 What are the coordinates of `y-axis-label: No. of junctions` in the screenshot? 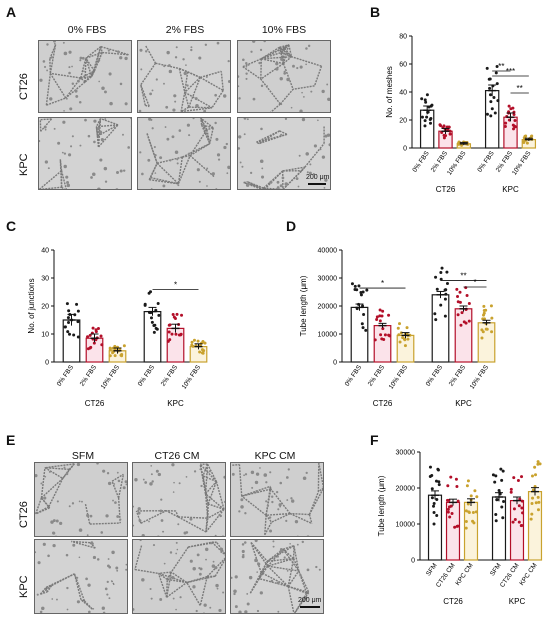 It's located at (31, 305).